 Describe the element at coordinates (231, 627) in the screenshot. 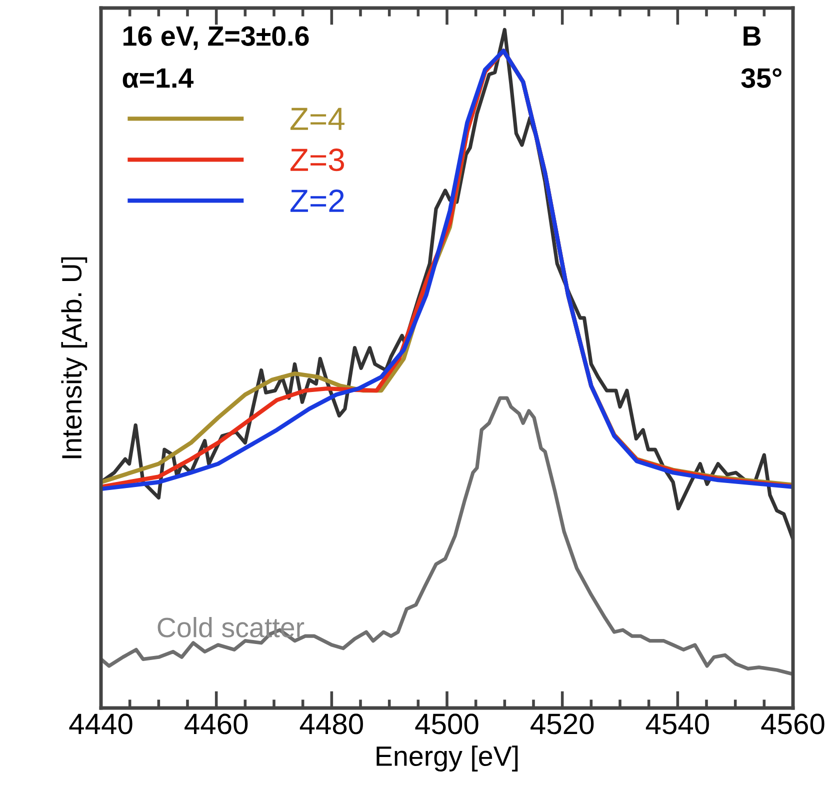

I see `annotation: Cold scatter` at that location.